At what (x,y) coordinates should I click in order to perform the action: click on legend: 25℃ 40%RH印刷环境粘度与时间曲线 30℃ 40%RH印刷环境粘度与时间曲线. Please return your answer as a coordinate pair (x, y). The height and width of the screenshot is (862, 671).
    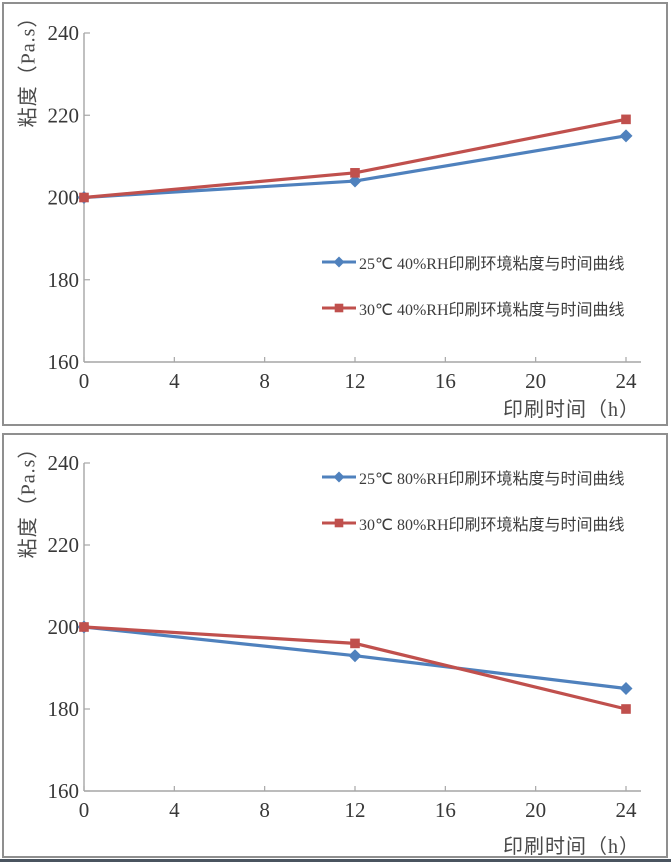
    Looking at the image, I should click on (473, 298).